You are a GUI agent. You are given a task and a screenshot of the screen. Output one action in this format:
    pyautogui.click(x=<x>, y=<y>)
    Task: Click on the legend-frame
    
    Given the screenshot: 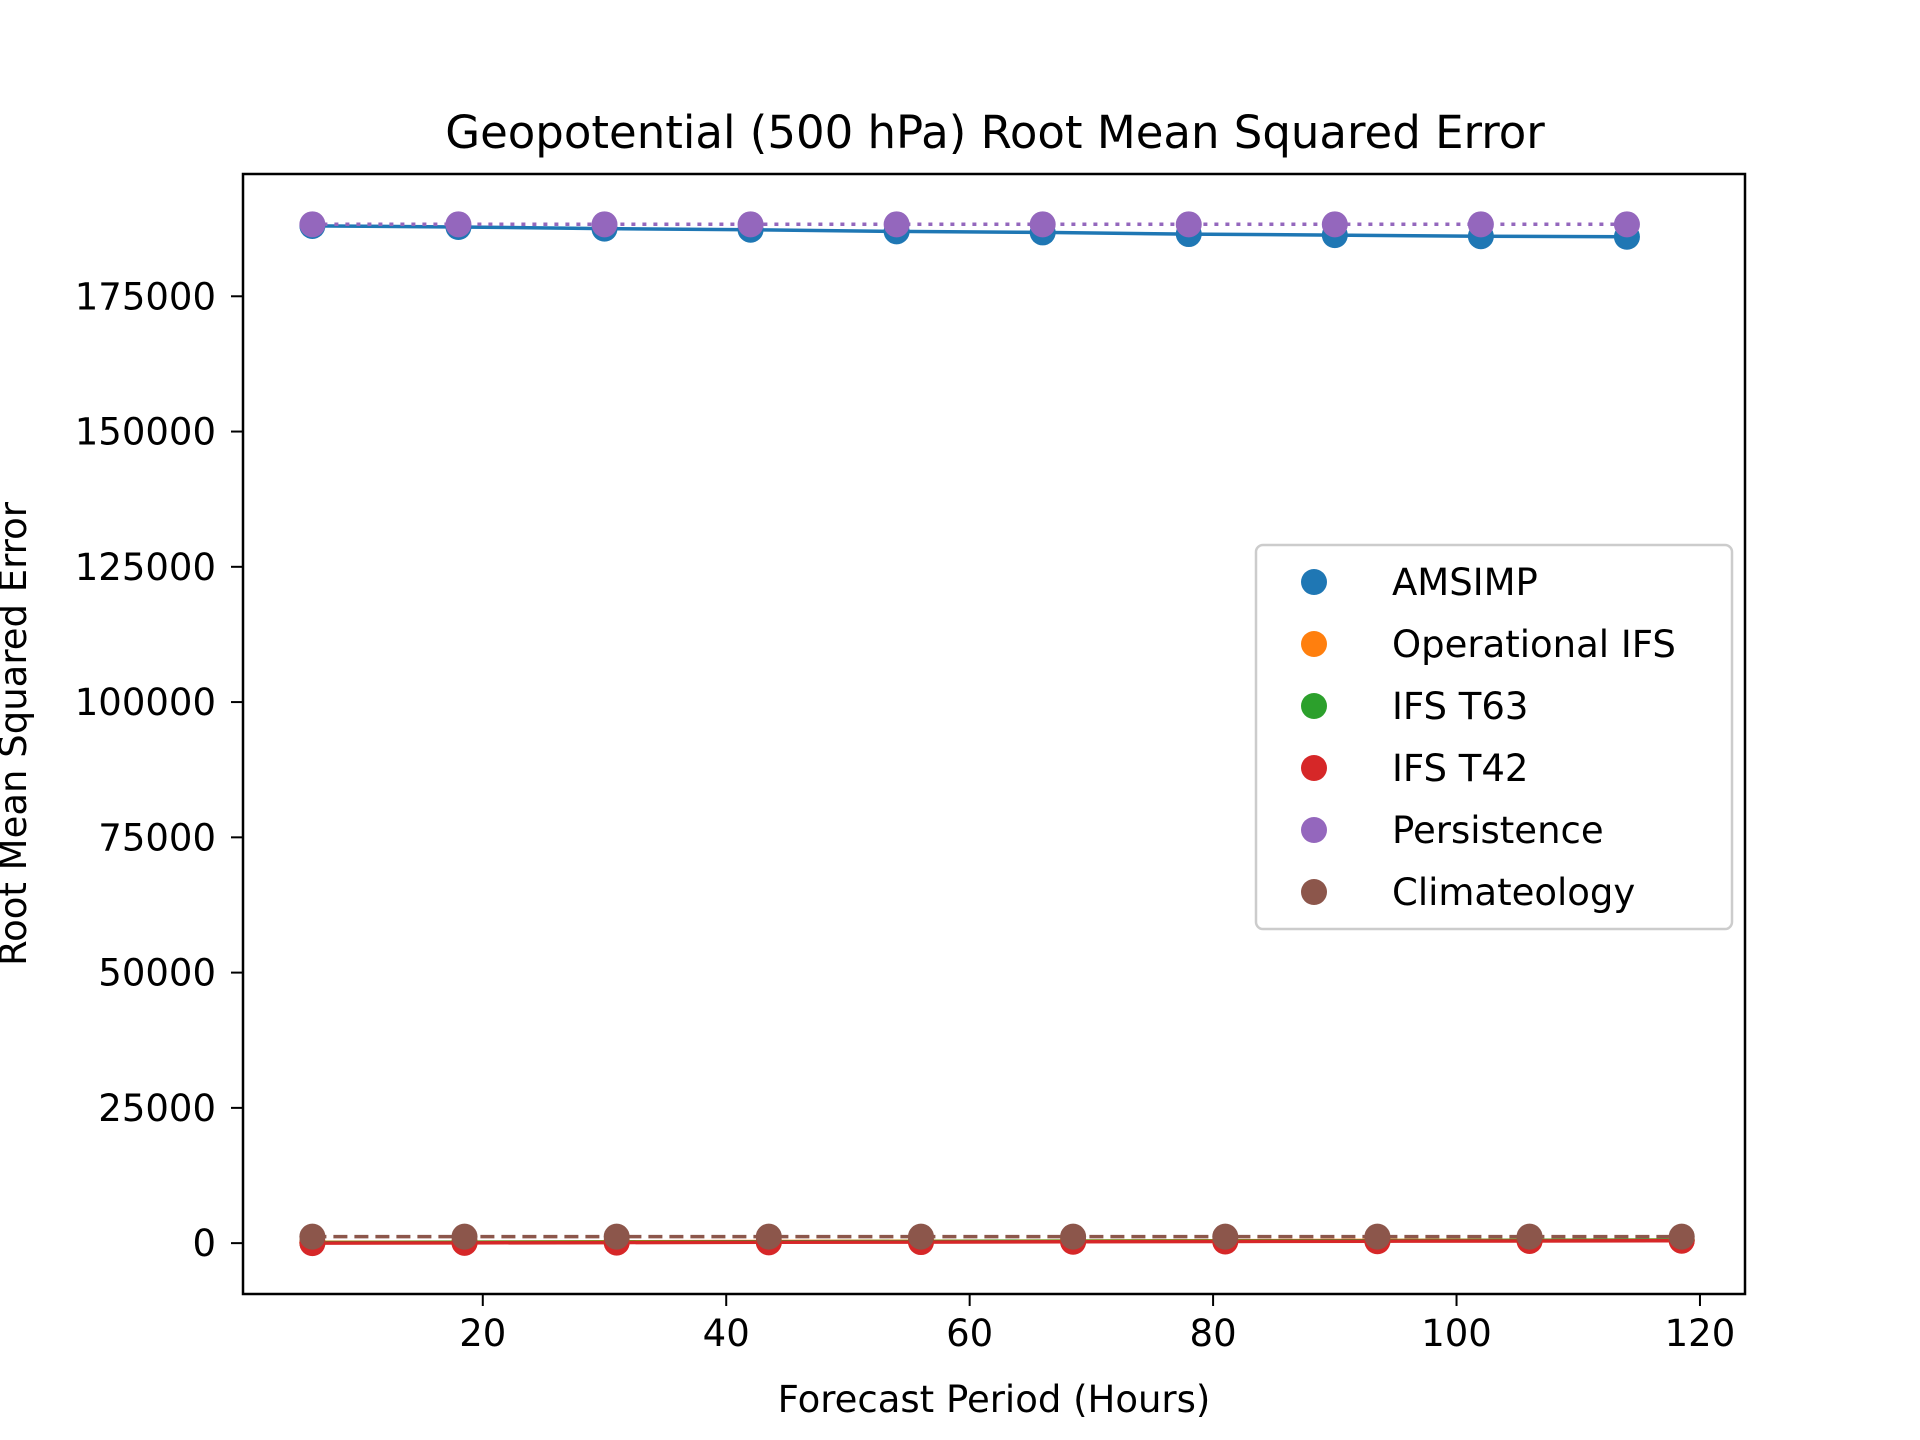 What is the action you would take?
    pyautogui.click(x=1494, y=737)
    